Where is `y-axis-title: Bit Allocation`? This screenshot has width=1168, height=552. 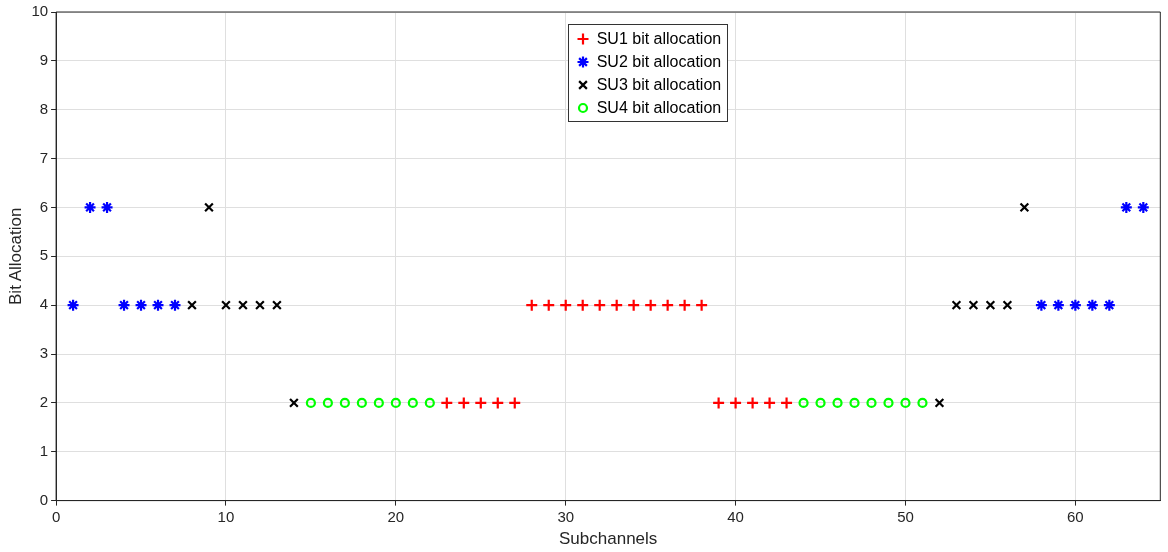 y-axis-title: Bit Allocation is located at coordinates (15, 256).